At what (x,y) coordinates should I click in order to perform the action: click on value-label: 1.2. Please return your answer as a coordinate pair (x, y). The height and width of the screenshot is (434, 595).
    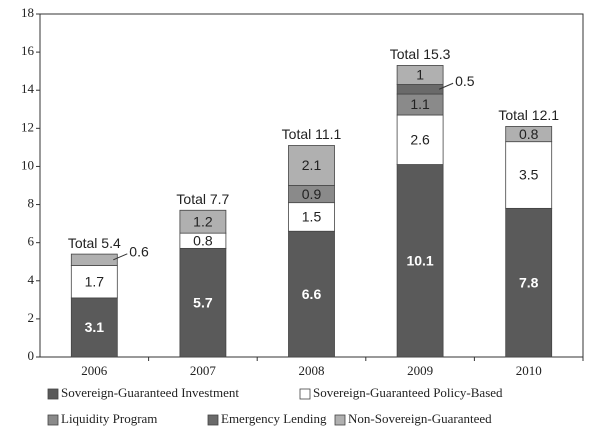
    Looking at the image, I should click on (203, 221).